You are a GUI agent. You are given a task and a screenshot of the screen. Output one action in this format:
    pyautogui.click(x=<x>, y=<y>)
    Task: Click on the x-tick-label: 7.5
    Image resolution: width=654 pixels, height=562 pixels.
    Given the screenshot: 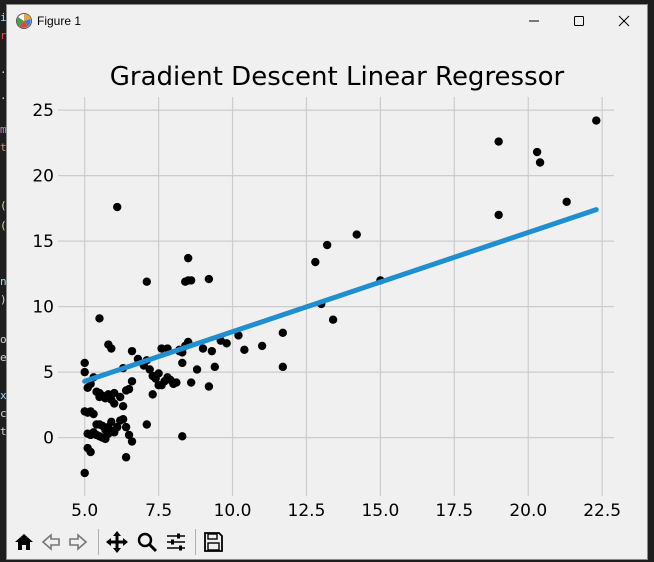 What is the action you would take?
    pyautogui.click(x=158, y=511)
    